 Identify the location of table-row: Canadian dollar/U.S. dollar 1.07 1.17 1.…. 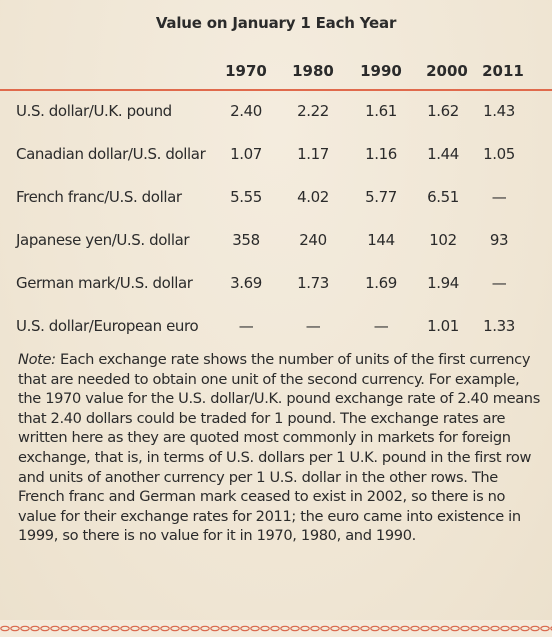
(276, 156).